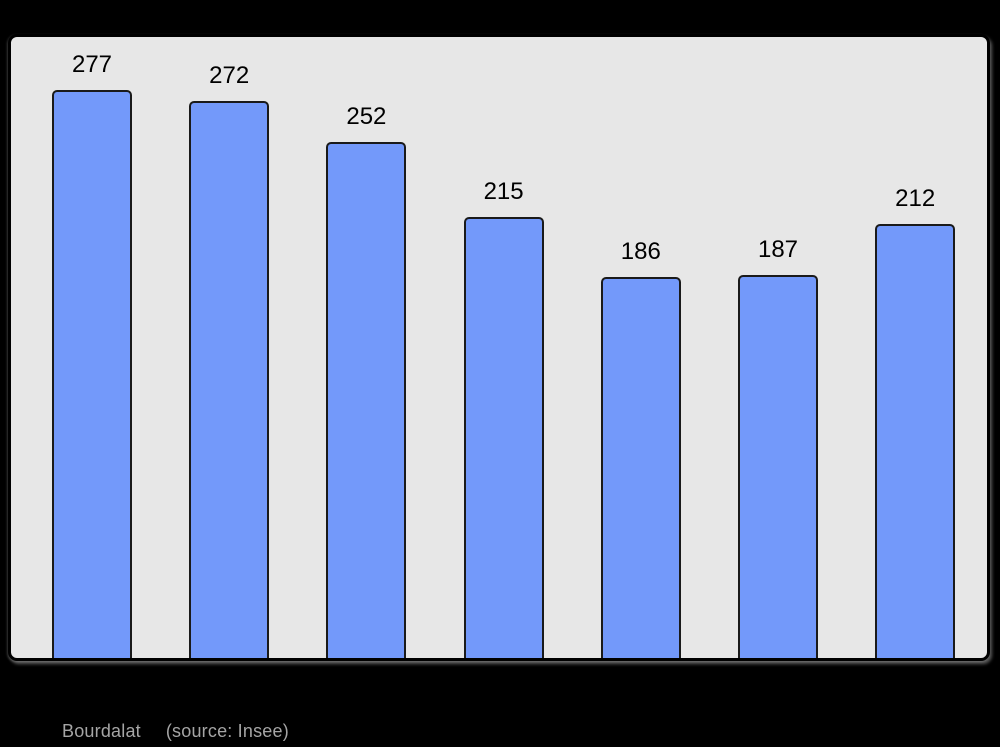  What do you see at coordinates (227, 731) in the screenshot?
I see `caption-source: (source: Insee)` at bounding box center [227, 731].